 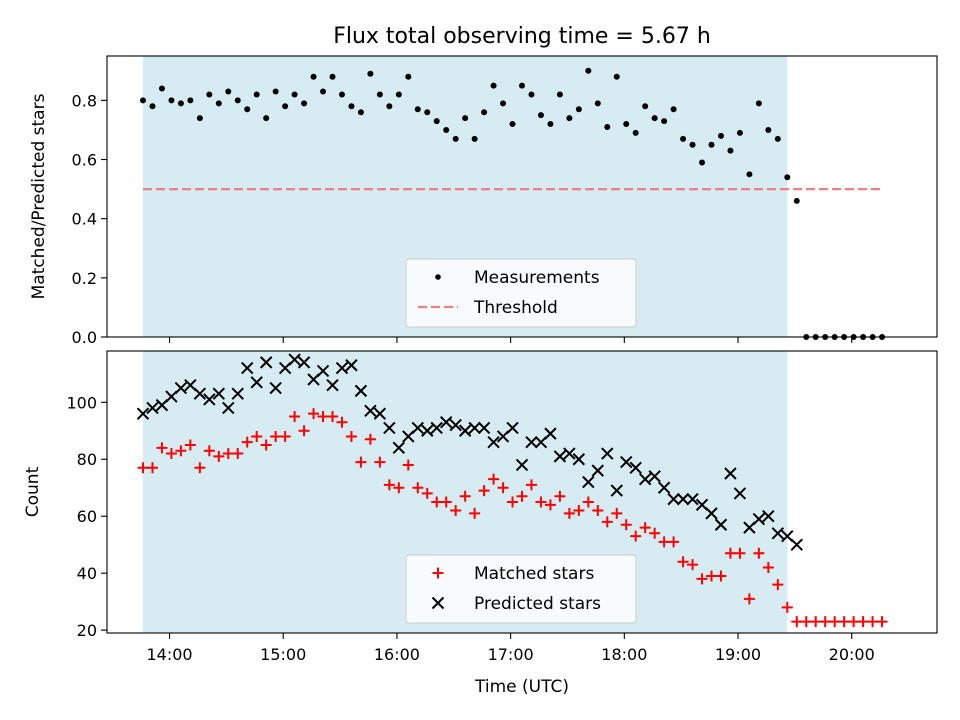 I want to click on matched-legend-marker, so click(x=438, y=573).